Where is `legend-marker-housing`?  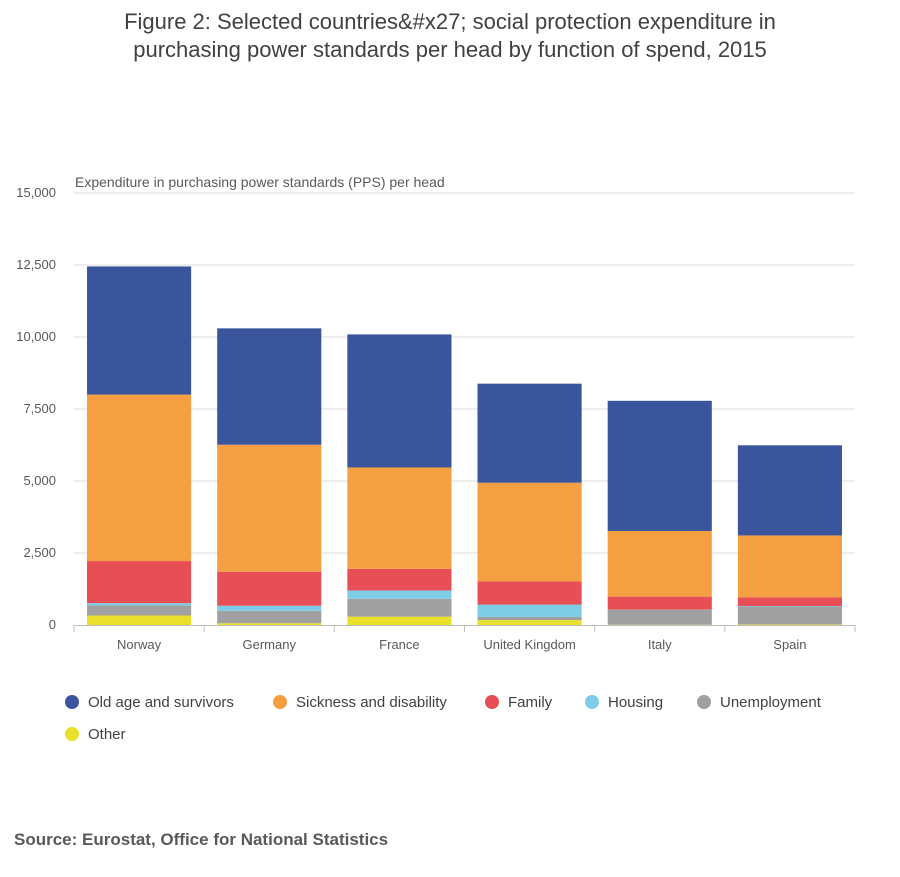 legend-marker-housing is located at coordinates (592, 702).